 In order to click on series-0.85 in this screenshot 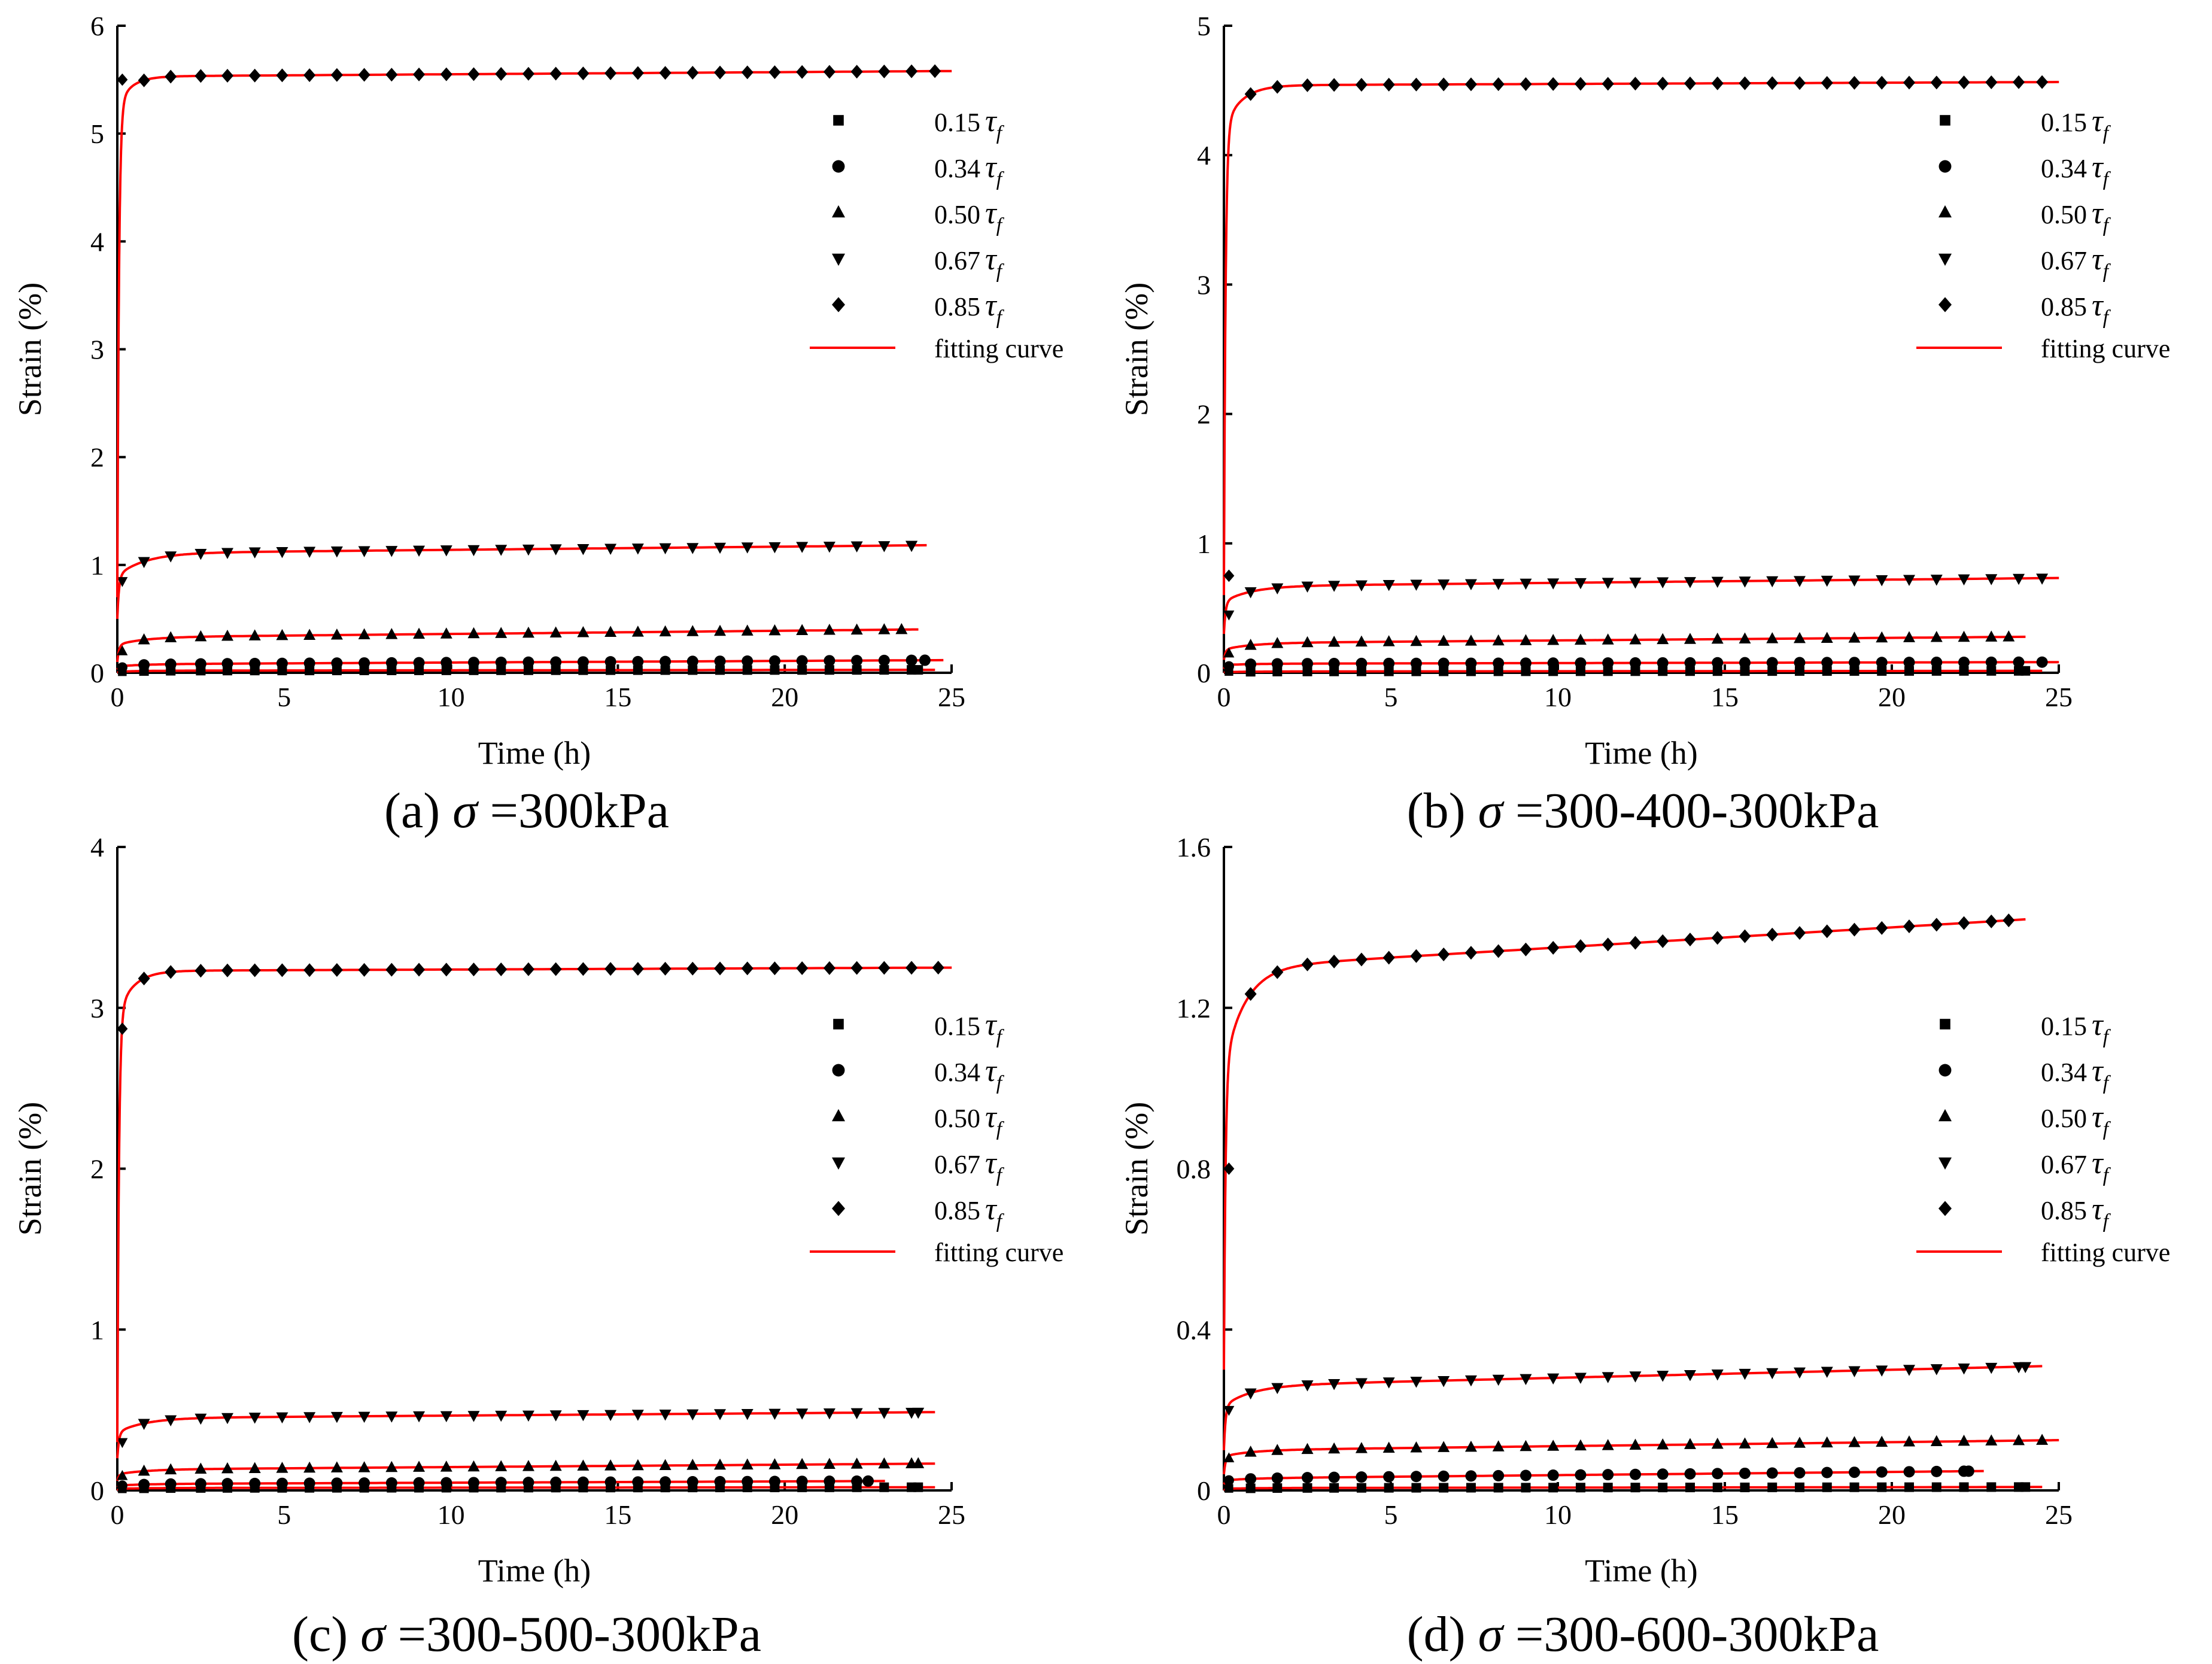, I will do `click(1624, 1141)`.